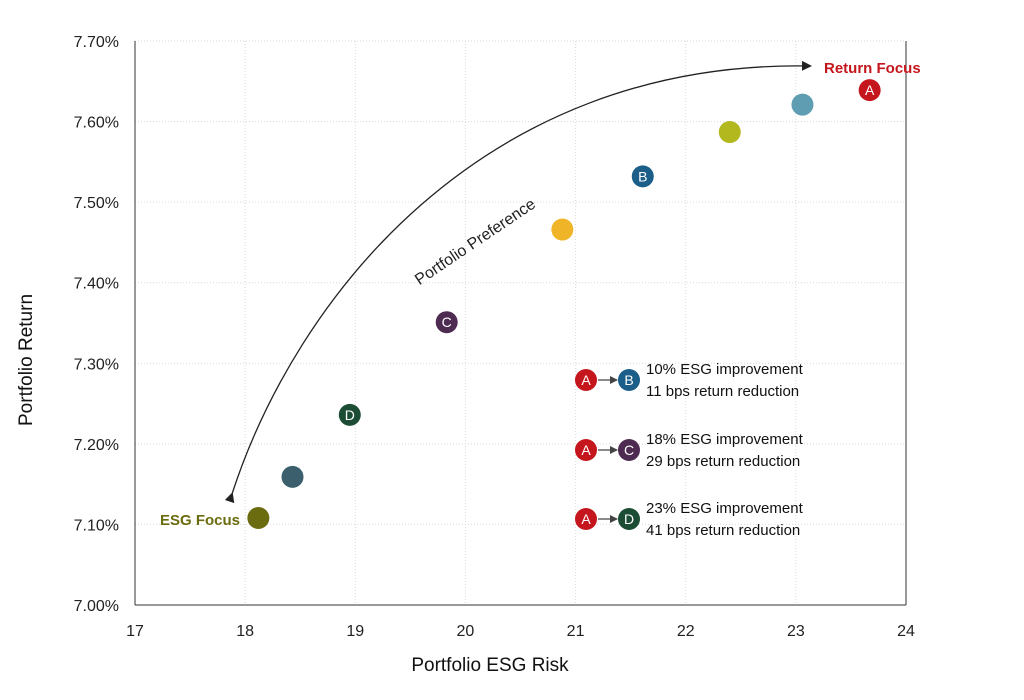 This screenshot has height=700, width=1024. Describe the element at coordinates (576, 631) in the screenshot. I see `x-tick-label: 21` at that location.